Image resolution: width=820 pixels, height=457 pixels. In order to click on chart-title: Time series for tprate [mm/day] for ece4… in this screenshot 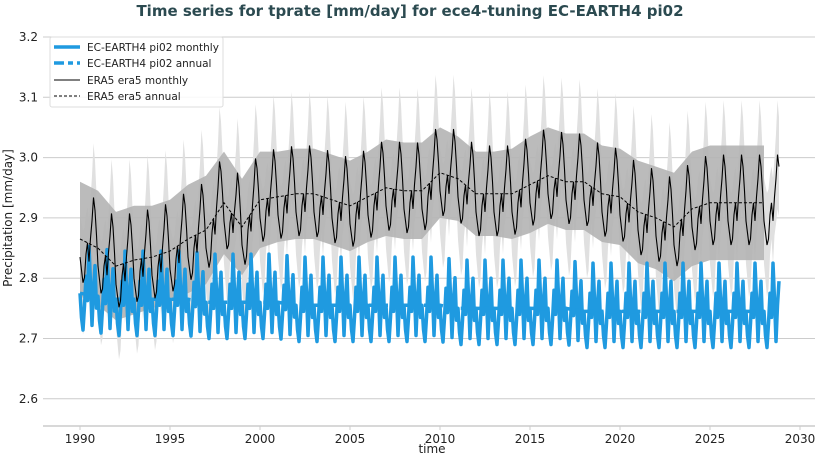, I will do `click(409, 11)`.